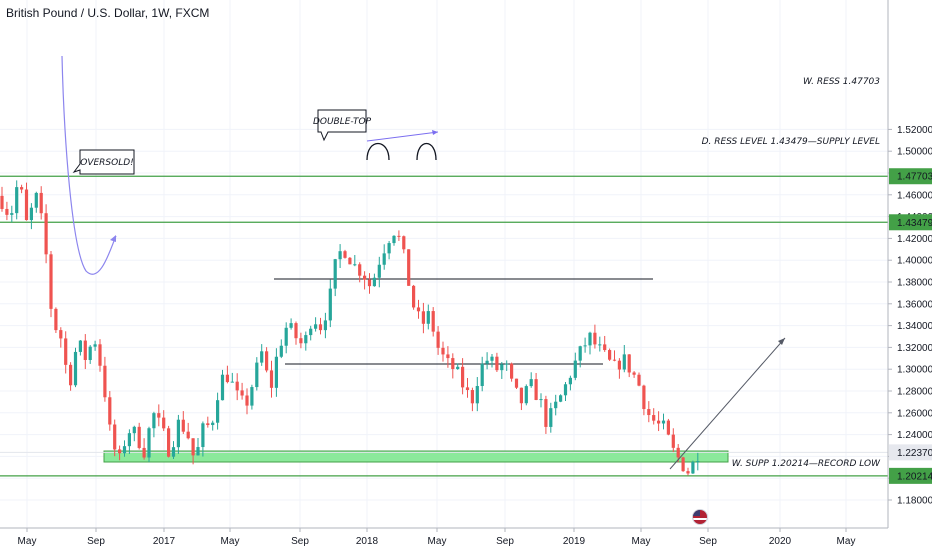 Image resolution: width=932 pixels, height=550 pixels. What do you see at coordinates (791, 142) in the screenshot?
I see `d-ress-label: D. RESS LEVEL 1.43479—SUPPLY LEVEL` at bounding box center [791, 142].